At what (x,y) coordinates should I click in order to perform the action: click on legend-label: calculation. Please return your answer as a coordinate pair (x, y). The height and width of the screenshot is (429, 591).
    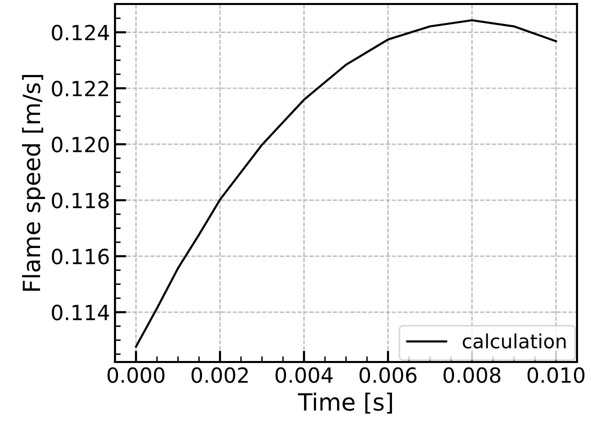
    Looking at the image, I should click on (514, 341).